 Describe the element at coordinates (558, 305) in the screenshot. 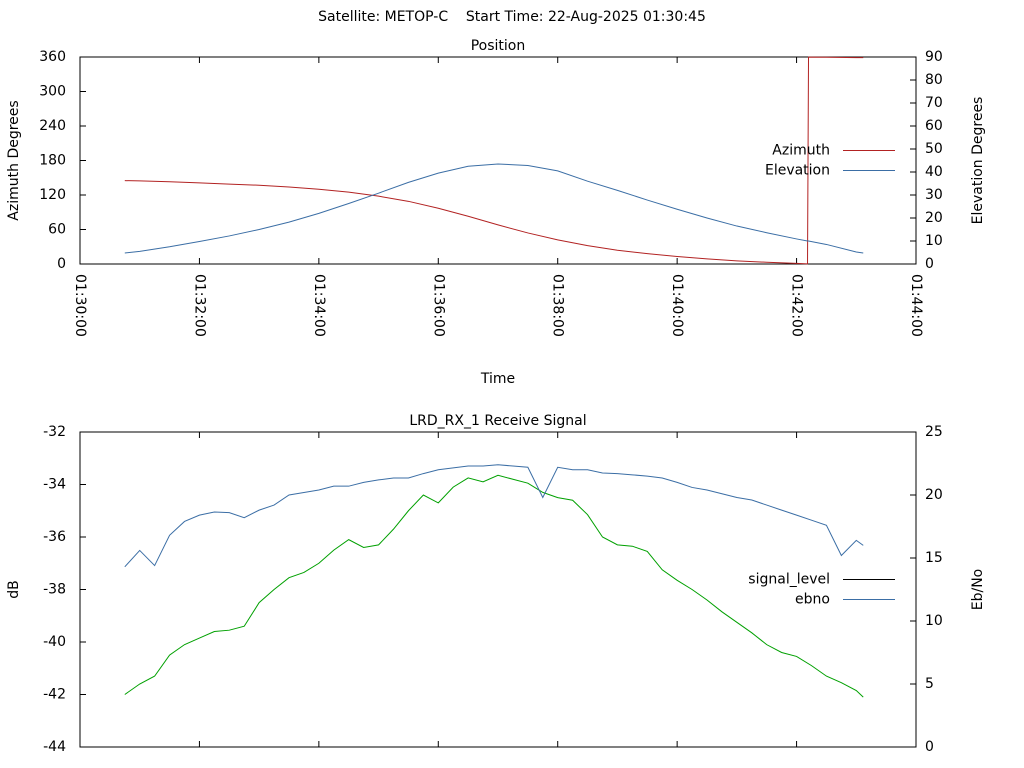

I see `x-tick-label: 01:38:00` at that location.